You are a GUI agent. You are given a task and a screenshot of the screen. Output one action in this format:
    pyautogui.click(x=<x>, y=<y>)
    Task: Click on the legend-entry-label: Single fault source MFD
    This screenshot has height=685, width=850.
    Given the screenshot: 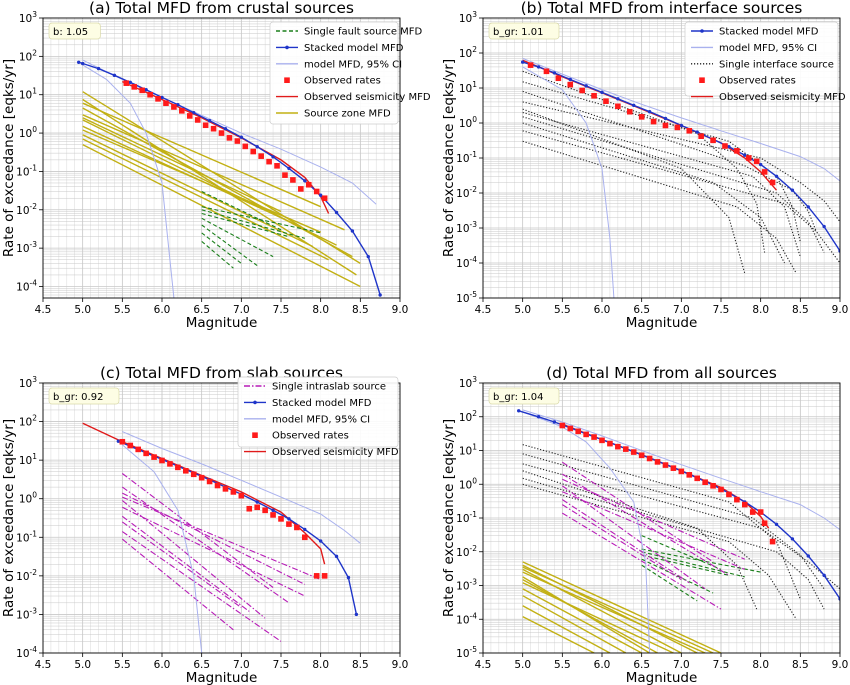 What is the action you would take?
    pyautogui.click(x=363, y=32)
    